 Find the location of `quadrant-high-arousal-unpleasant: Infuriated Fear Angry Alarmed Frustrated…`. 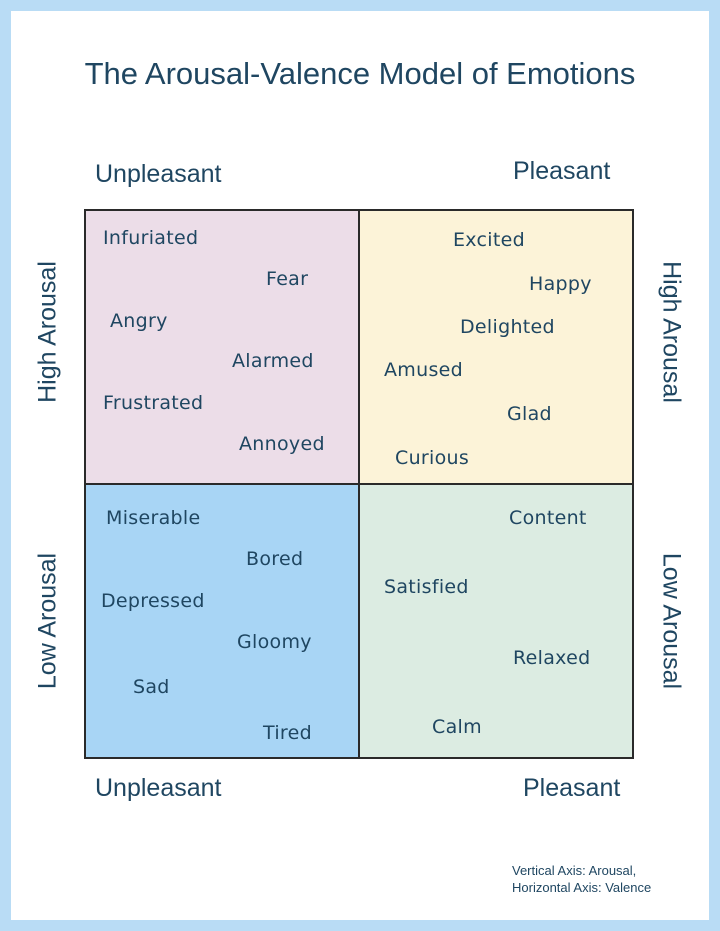

quadrant-high-arousal-unpleasant: Infuriated Fear Angry Alarmed Frustrated… is located at coordinates (222, 347).